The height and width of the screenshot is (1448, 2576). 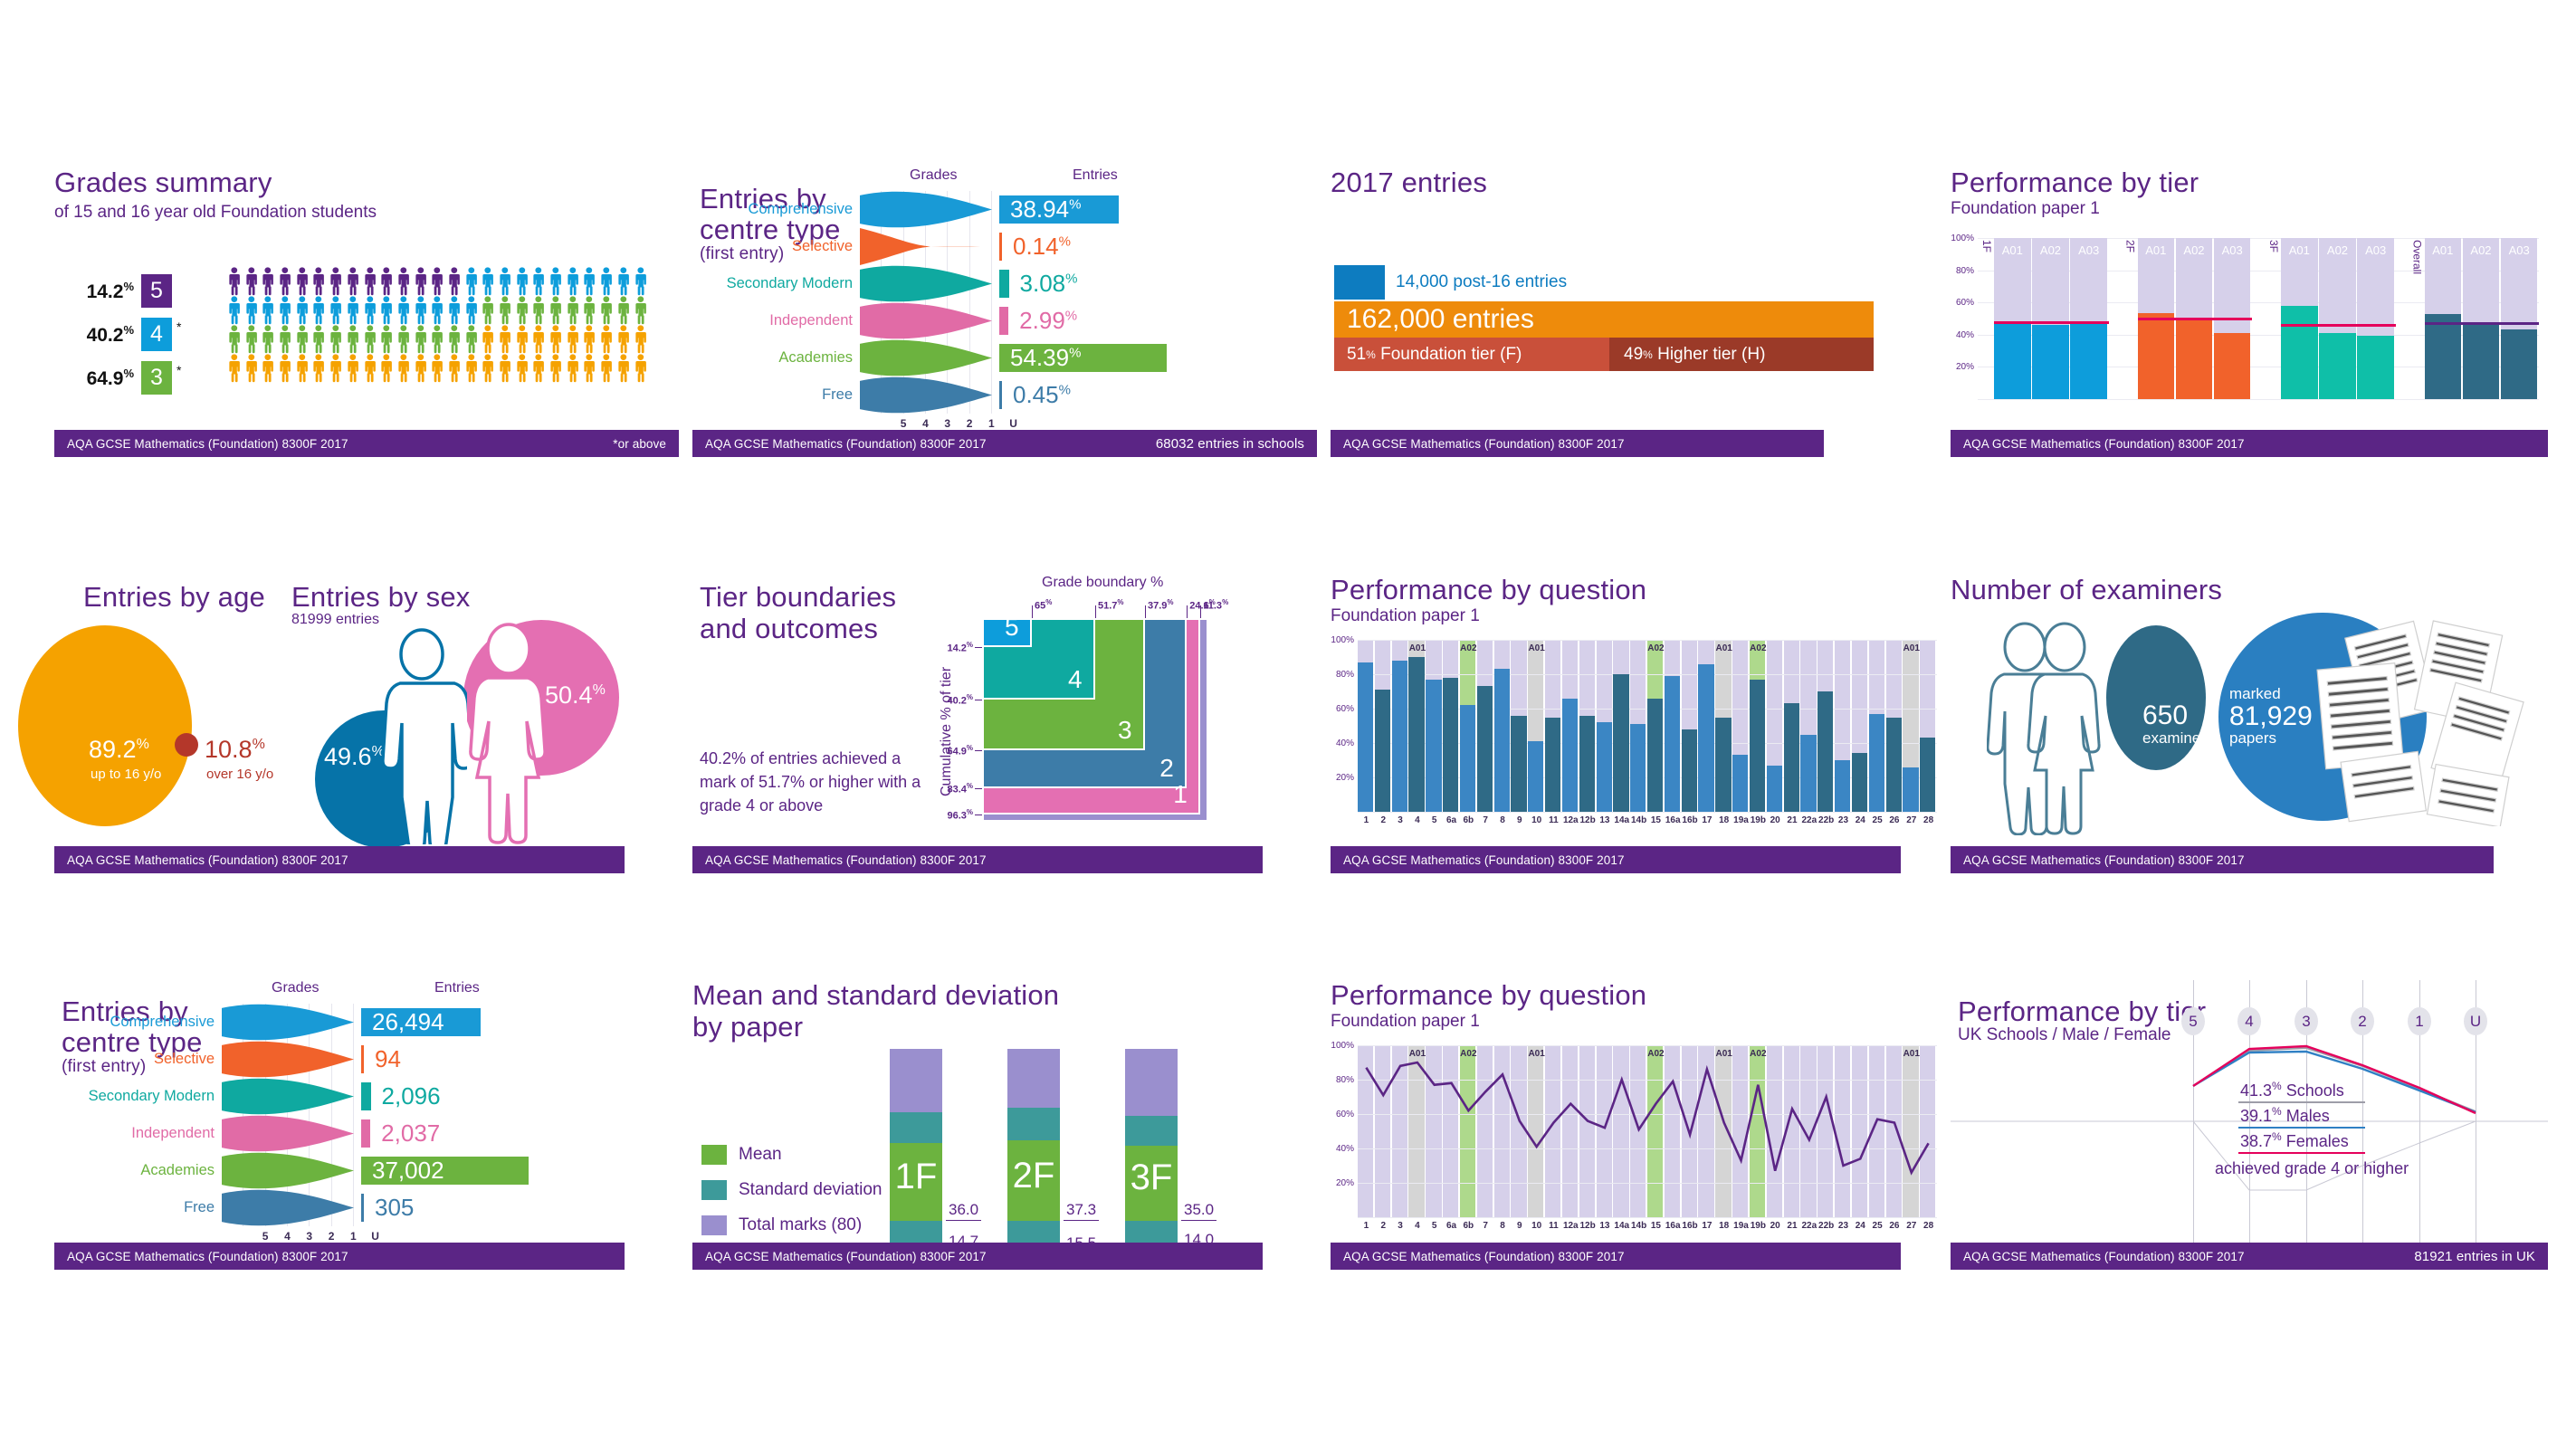 I want to click on page-title: Grades summary, so click(x=163, y=183).